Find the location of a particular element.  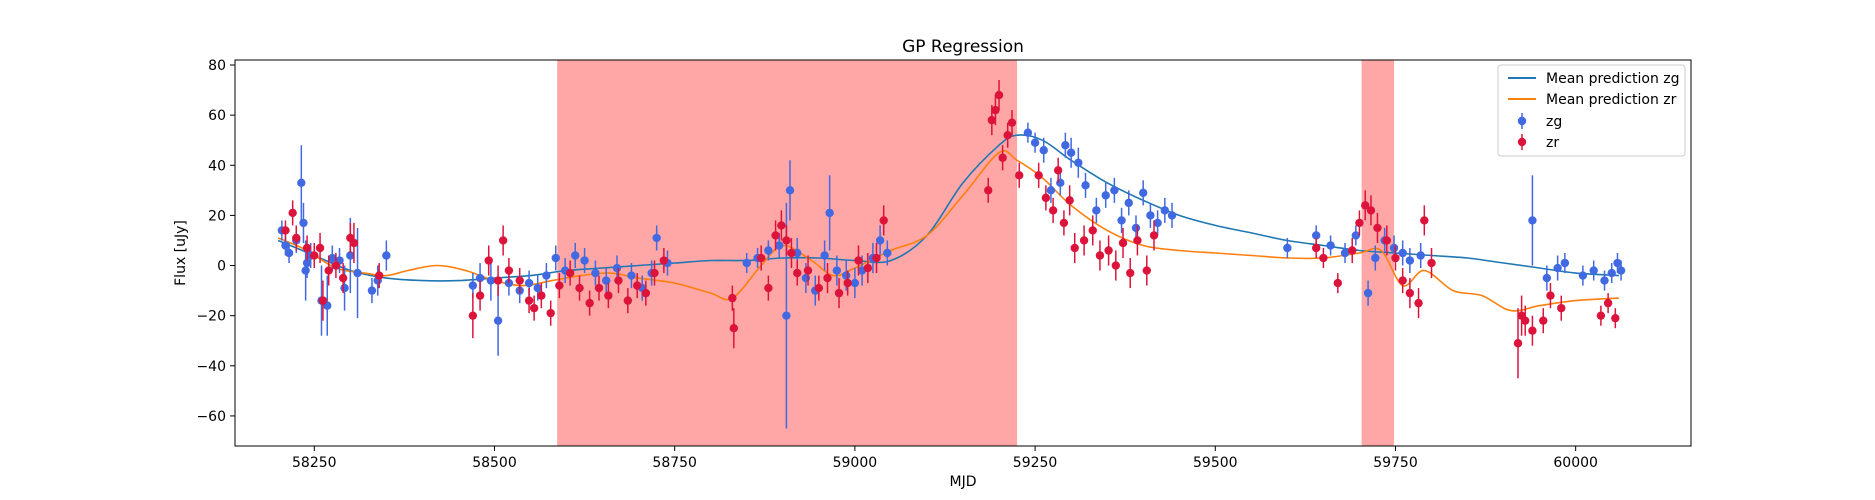

y-tick-label: −40 is located at coordinates (211, 367).